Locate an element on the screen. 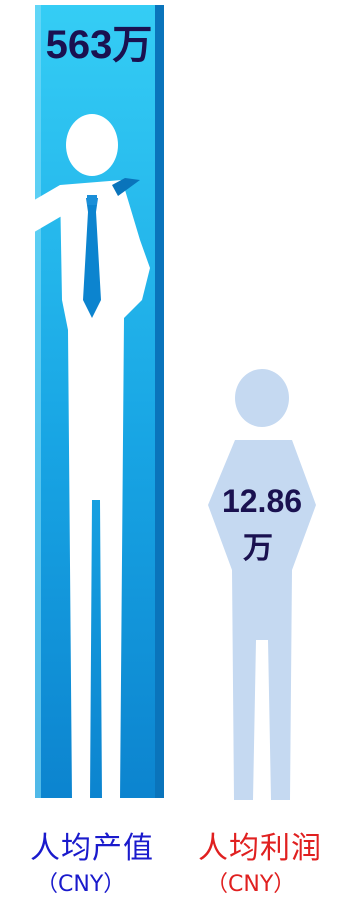 This screenshot has height=901, width=349. unit-label-lirun: （CNY） is located at coordinates (251, 884).